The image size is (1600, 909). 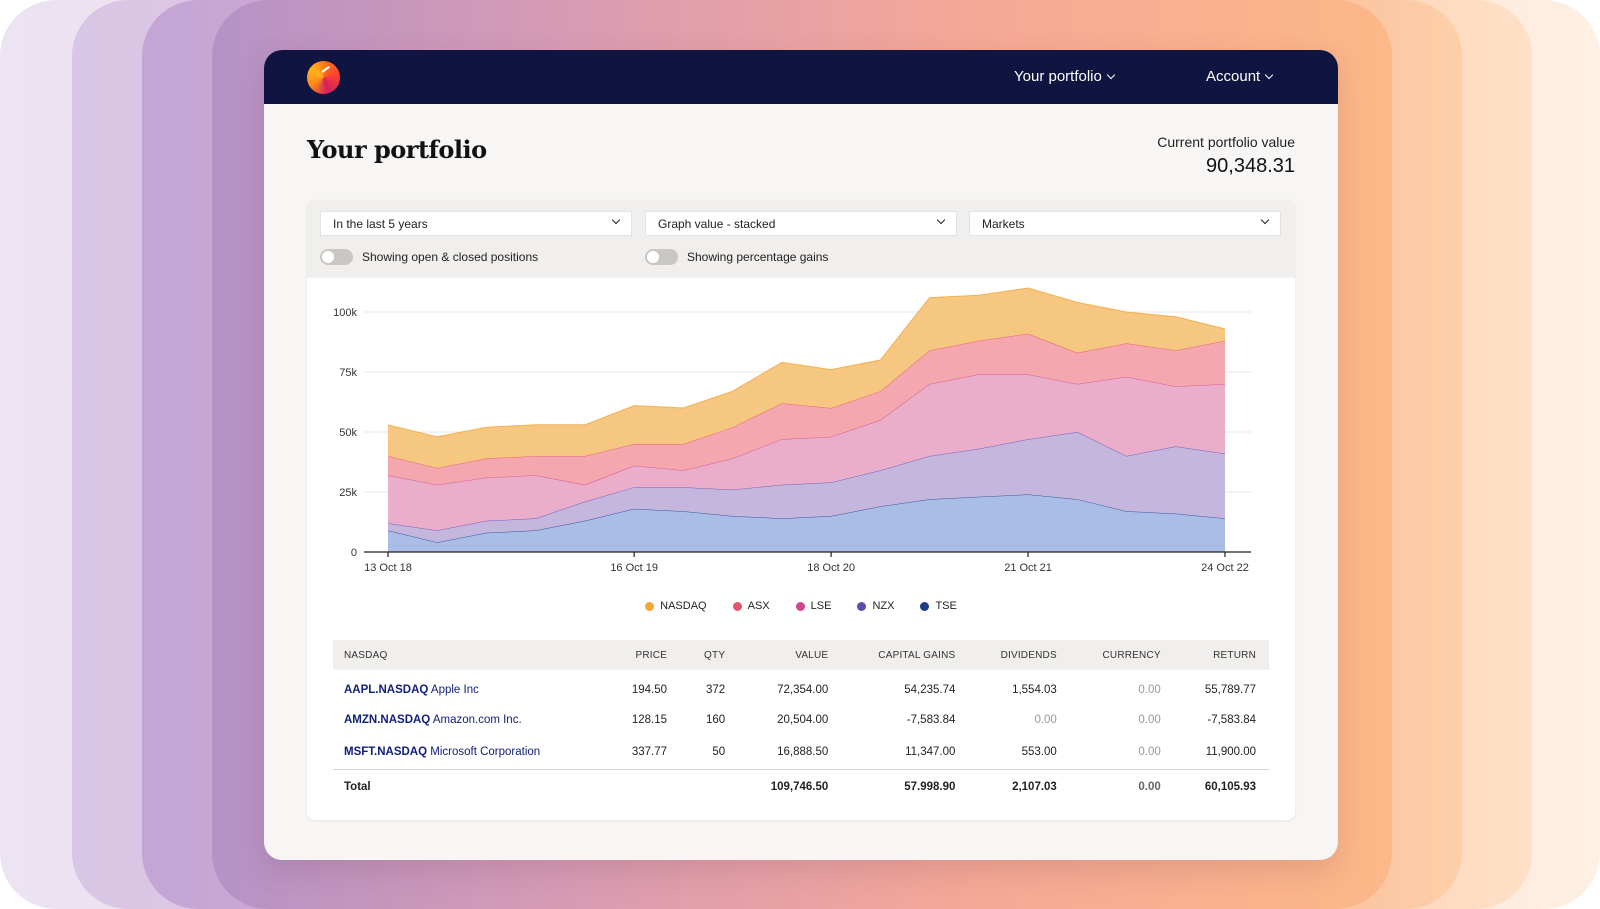 What do you see at coordinates (806, 518) in the screenshot?
I see `series-line-tse` at bounding box center [806, 518].